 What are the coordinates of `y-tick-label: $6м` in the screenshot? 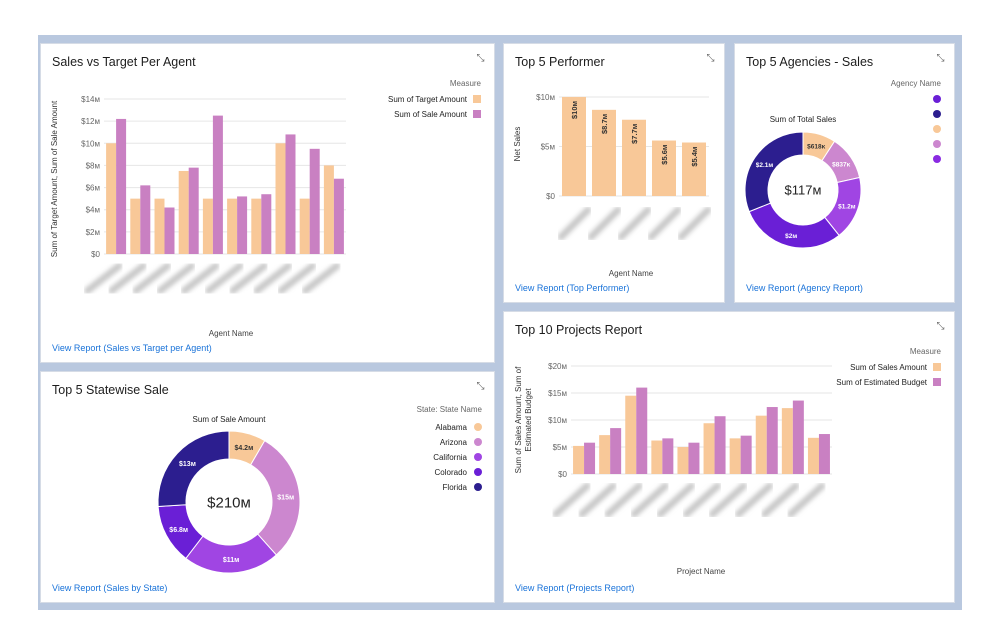 It's located at (93, 188).